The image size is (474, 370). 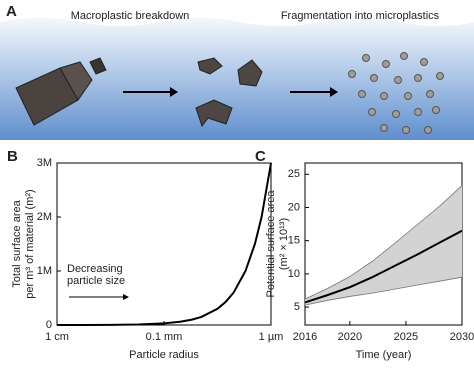 What do you see at coordinates (294, 174) in the screenshot?
I see `y-tick-label: 25` at bounding box center [294, 174].